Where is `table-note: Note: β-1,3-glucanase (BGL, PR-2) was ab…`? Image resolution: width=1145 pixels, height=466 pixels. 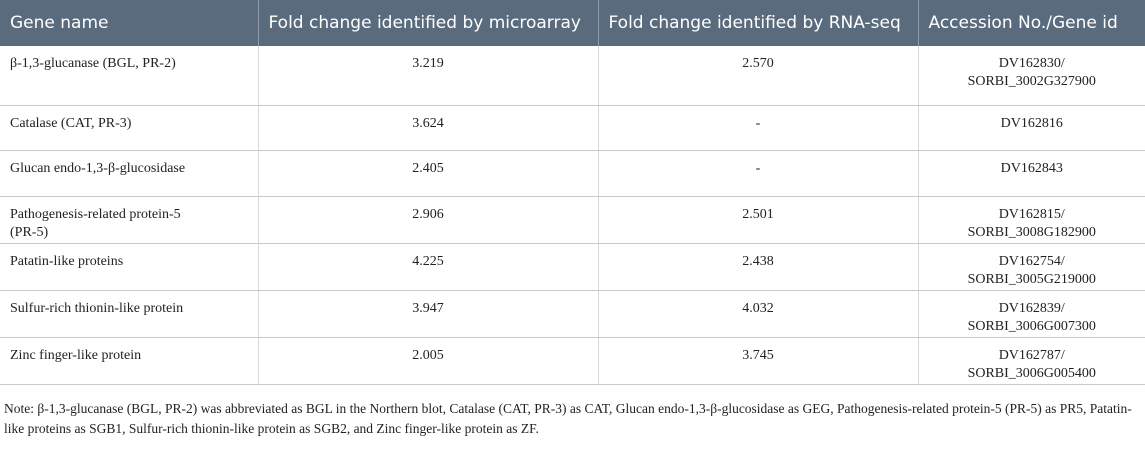 table-note: Note: β-1,3-glucanase (BGL, PR-2) was ab… is located at coordinates (568, 418).